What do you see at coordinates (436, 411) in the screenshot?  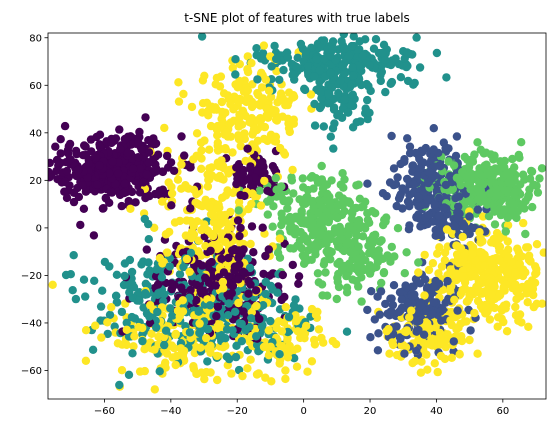 I see `x-tick-label: 40` at bounding box center [436, 411].